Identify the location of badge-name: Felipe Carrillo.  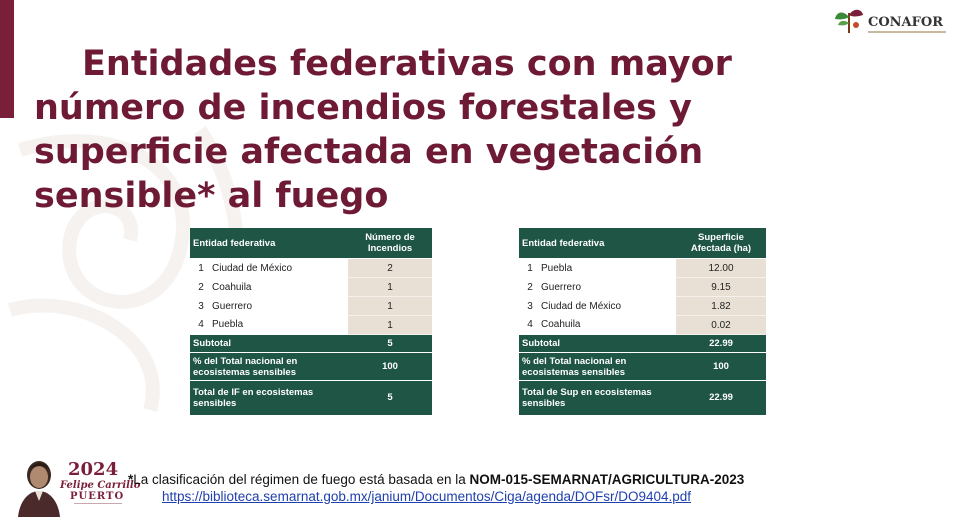
(100, 485).